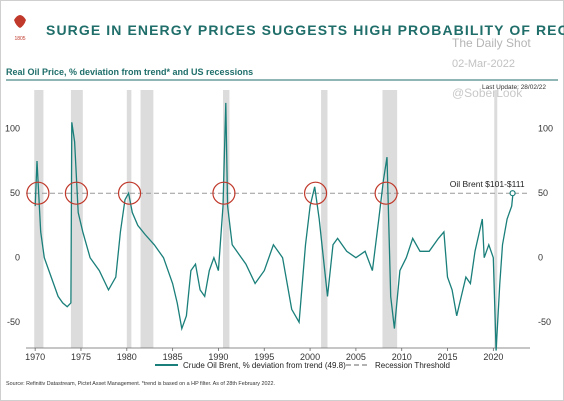  I want to click on x-tick-label: 2010, so click(402, 357).